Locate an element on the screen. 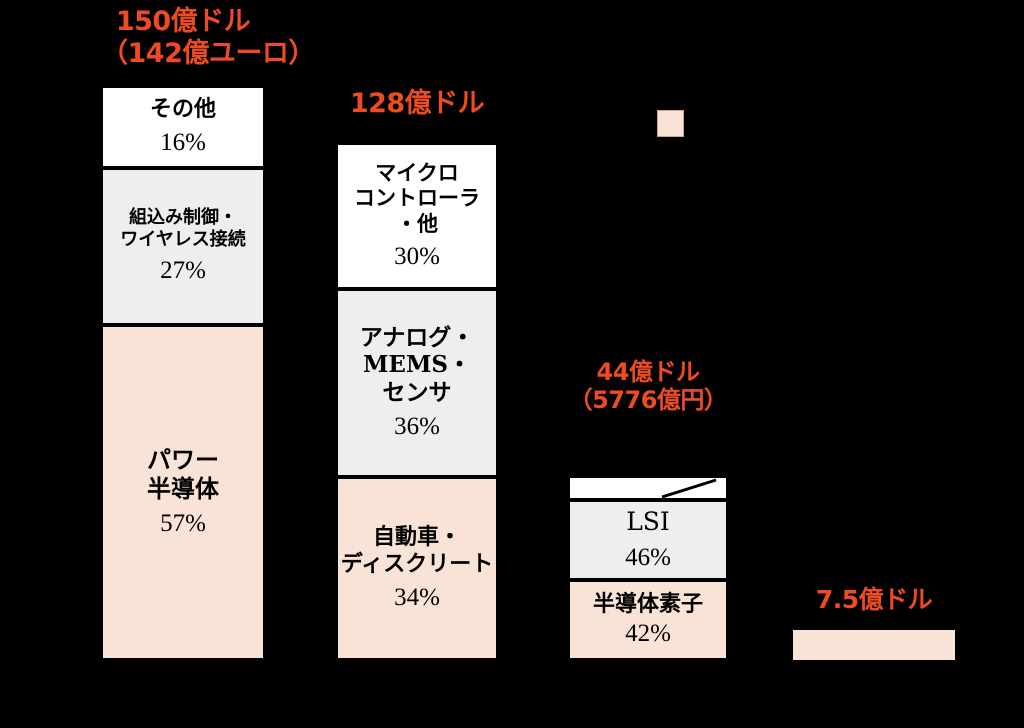 The width and height of the screenshot is (1024, 728). column-3-total-label: 44億ドル （5776億円） is located at coordinates (648, 386).